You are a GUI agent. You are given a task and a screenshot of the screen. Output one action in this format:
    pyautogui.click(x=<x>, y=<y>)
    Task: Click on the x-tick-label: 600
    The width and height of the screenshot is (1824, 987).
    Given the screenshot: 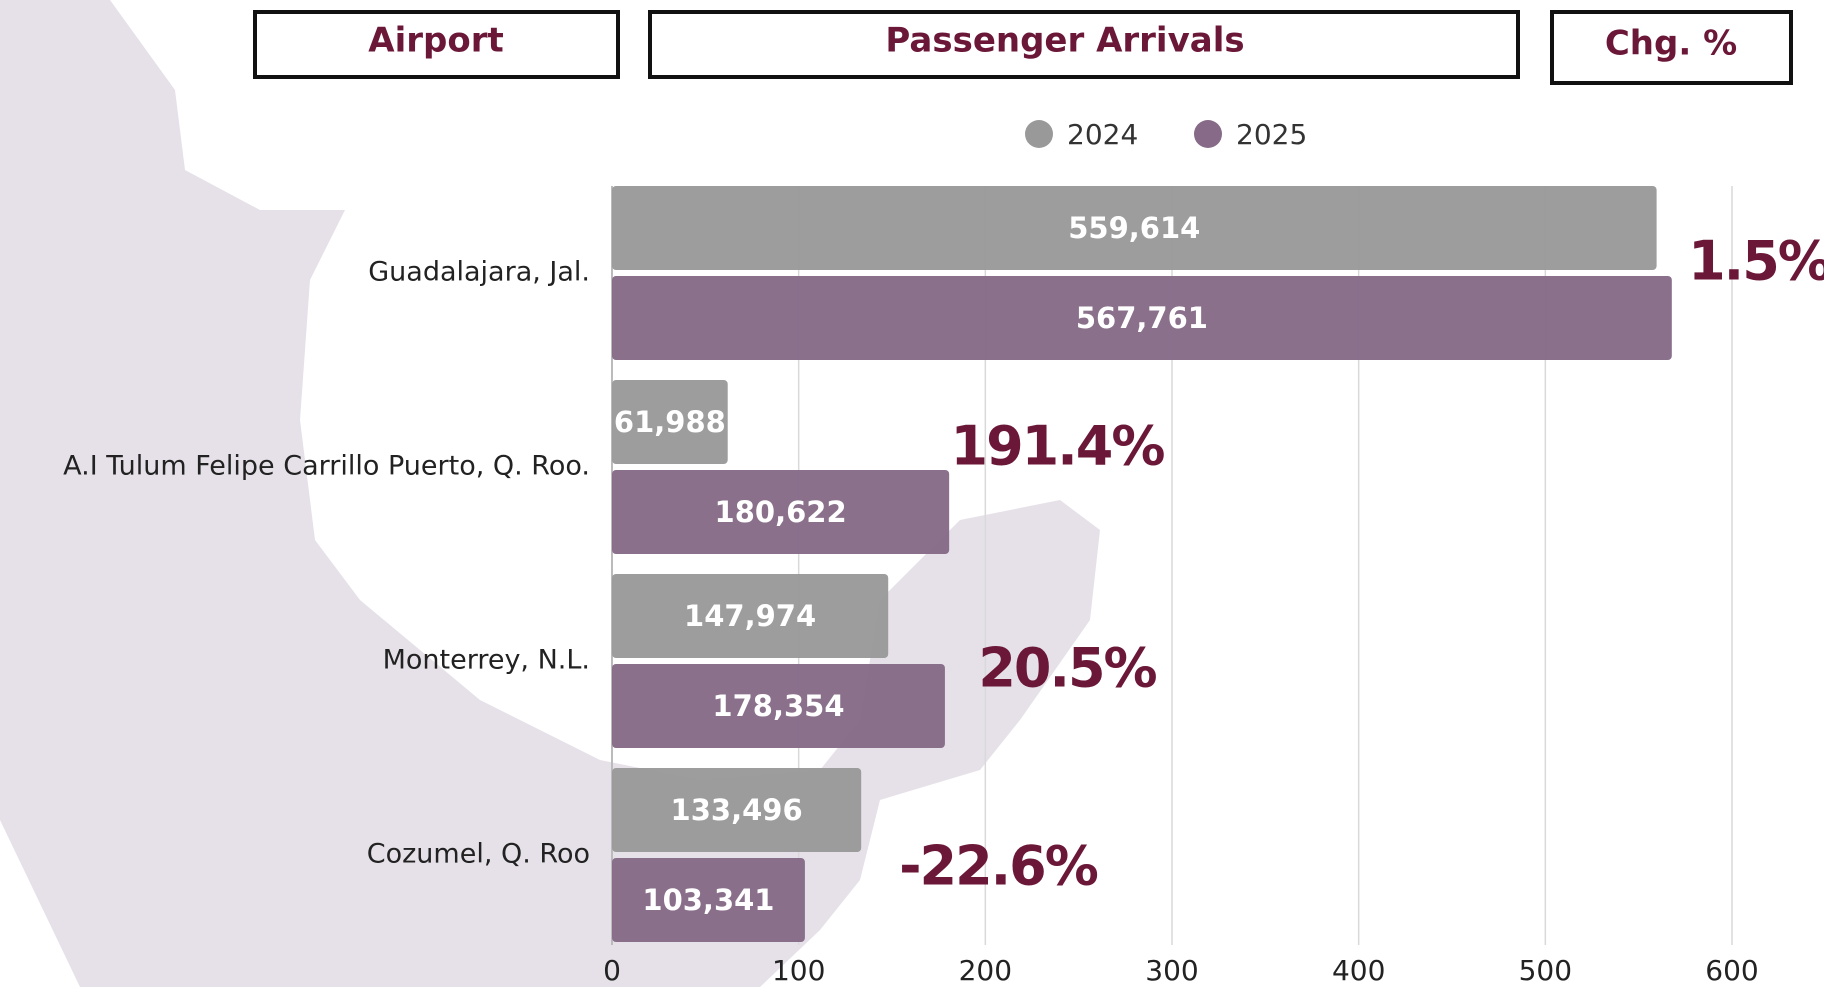 What is the action you would take?
    pyautogui.click(x=1731, y=970)
    